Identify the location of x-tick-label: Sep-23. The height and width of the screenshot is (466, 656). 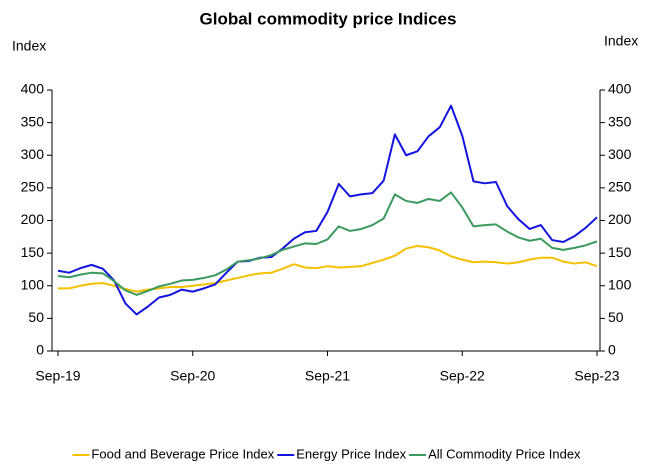
(596, 376).